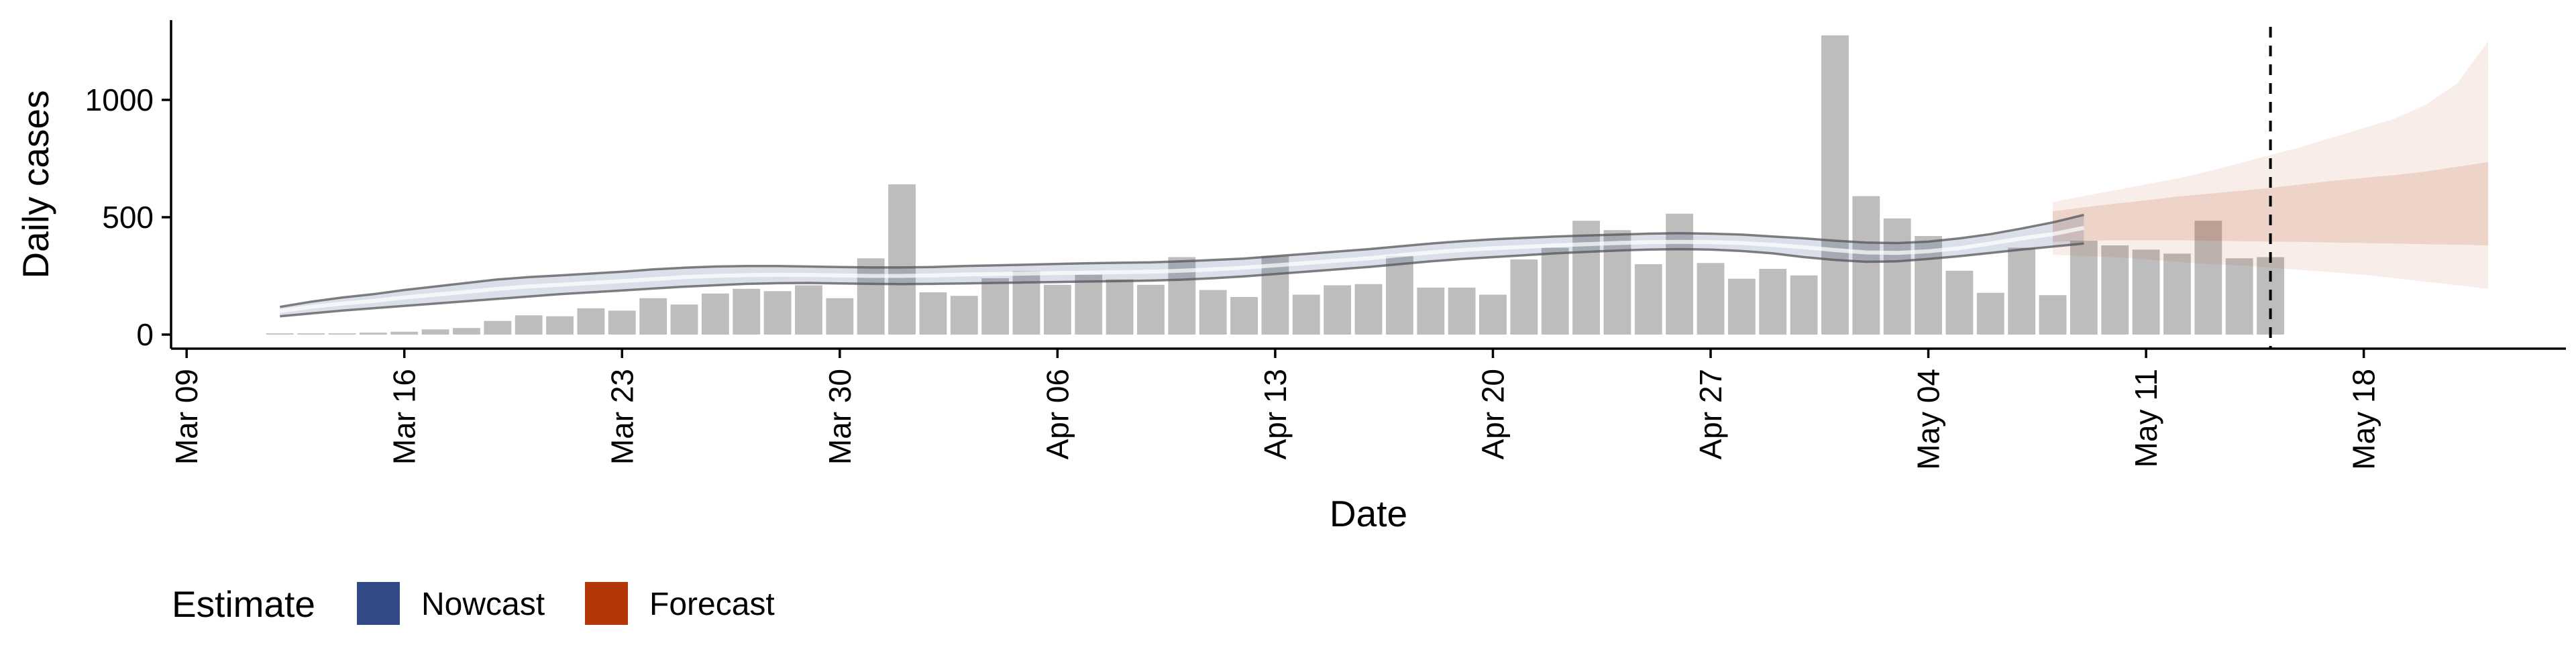 The width and height of the screenshot is (2576, 647). I want to click on x-tick-label: Mar 16, so click(404, 417).